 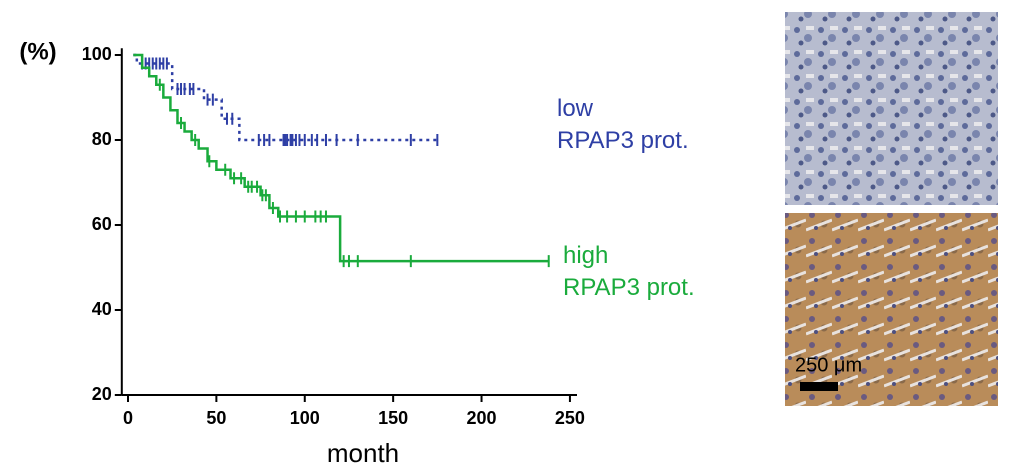 I want to click on legend-label: high RPAP3 prot., so click(x=629, y=271).